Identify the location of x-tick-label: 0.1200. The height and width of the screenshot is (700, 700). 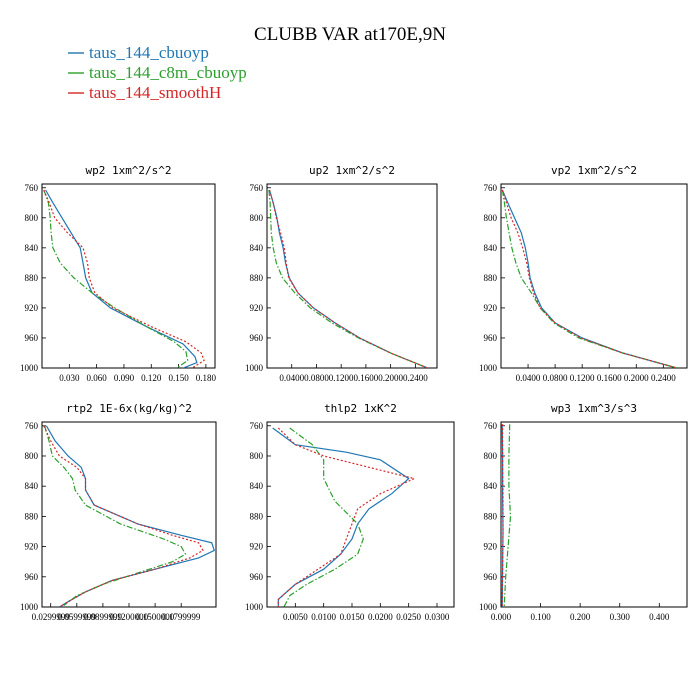
(582, 378).